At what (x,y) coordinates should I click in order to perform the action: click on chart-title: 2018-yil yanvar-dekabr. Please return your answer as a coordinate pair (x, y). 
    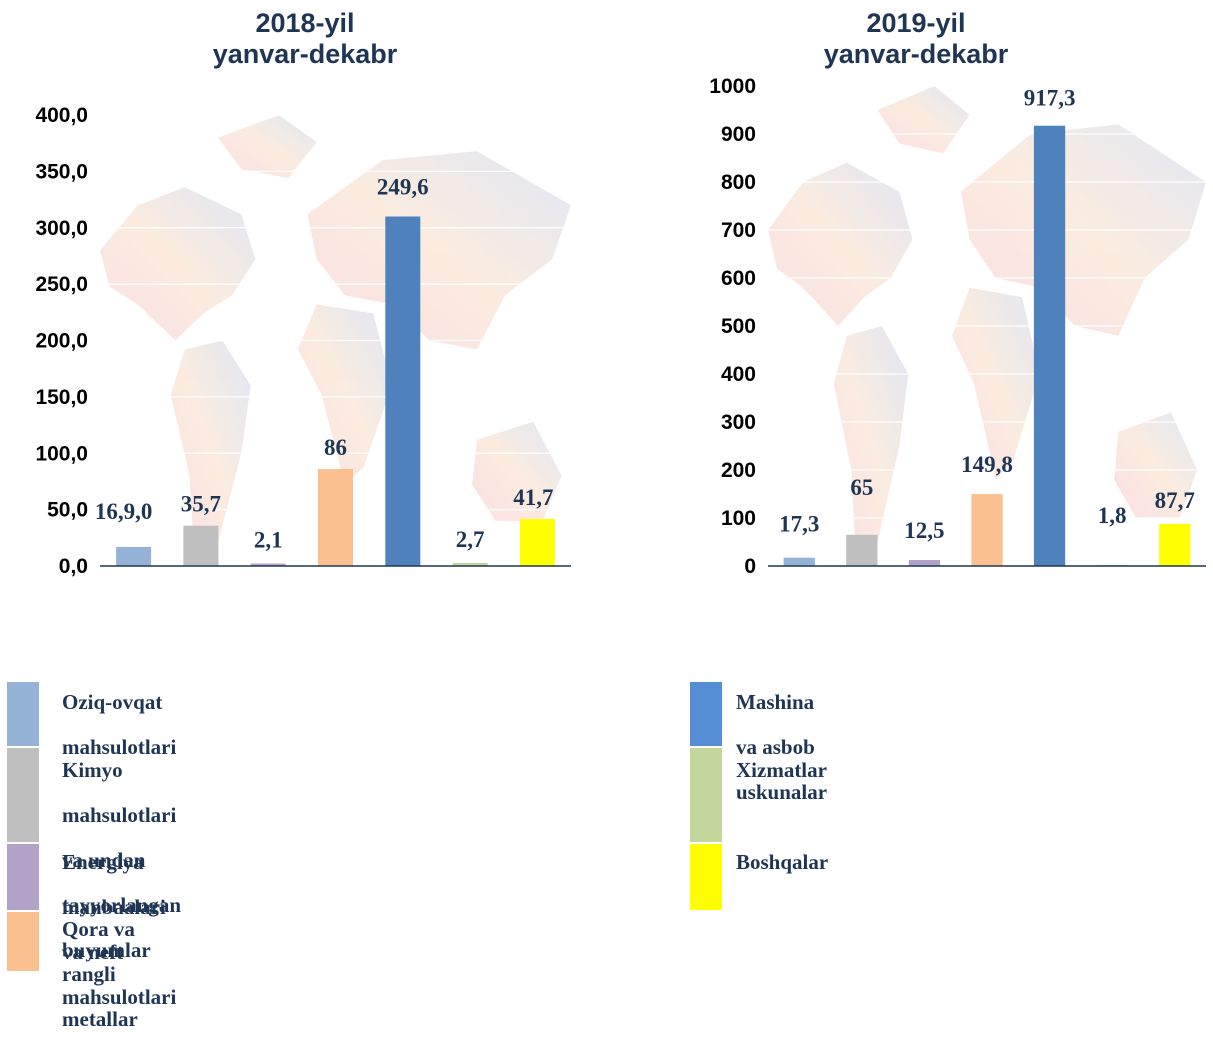
    Looking at the image, I should click on (305, 39).